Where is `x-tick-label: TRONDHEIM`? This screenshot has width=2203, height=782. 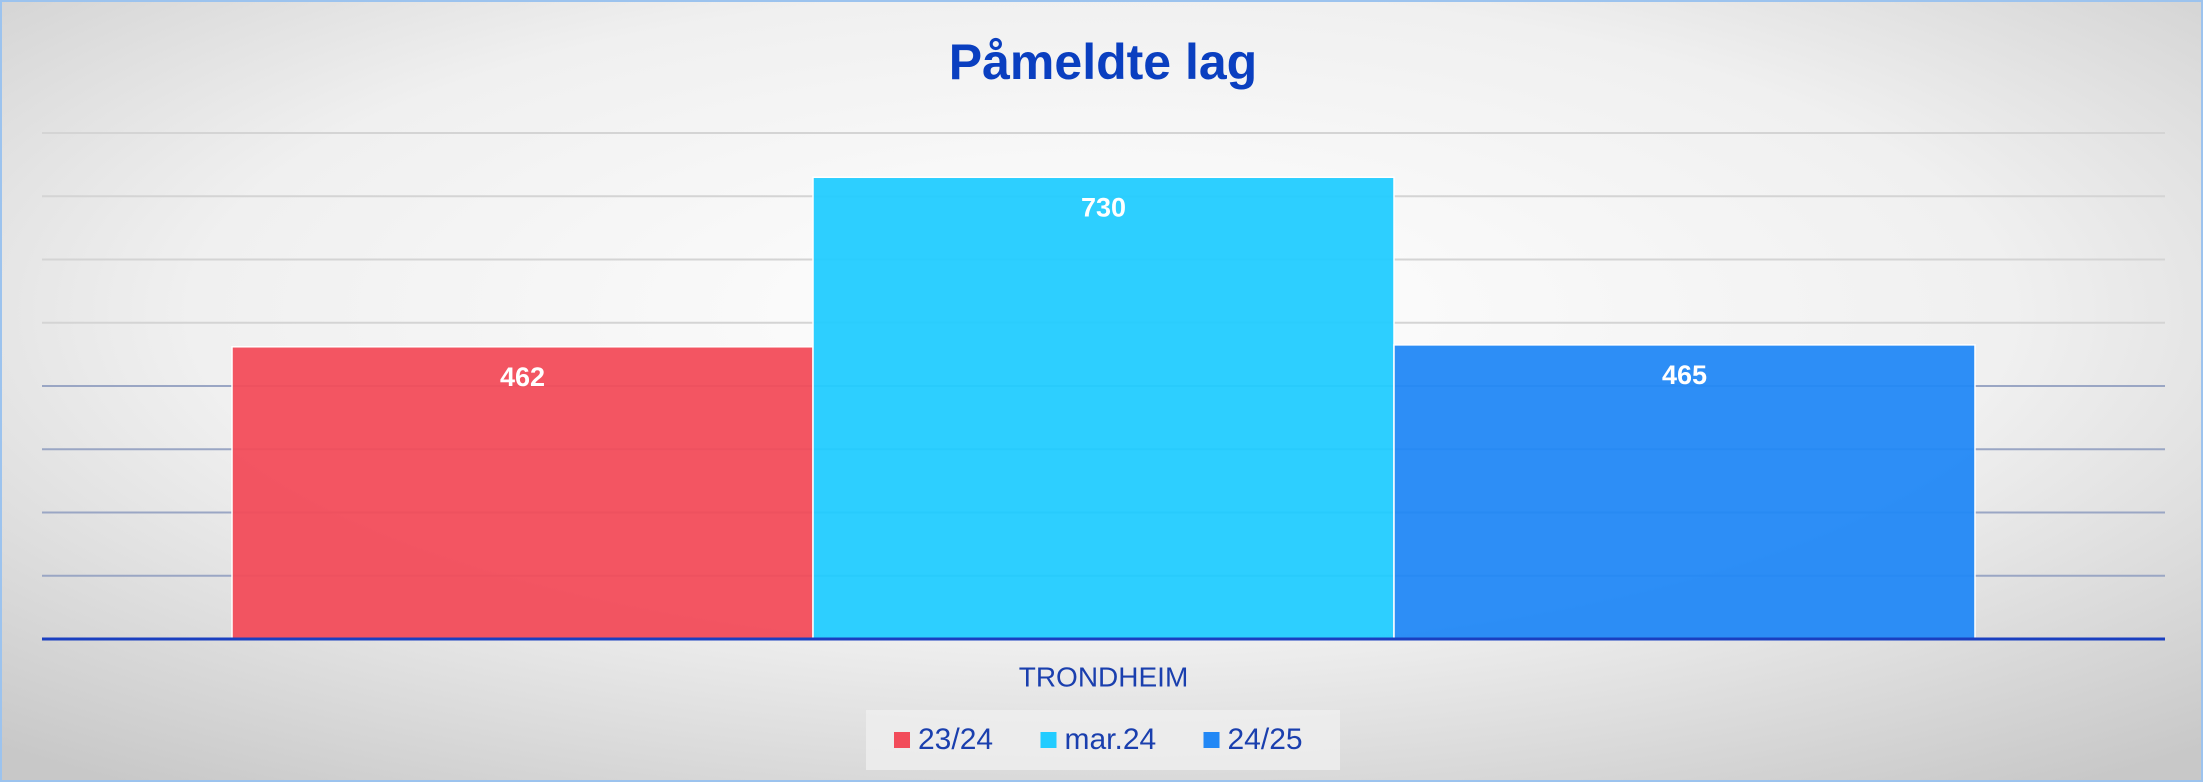 x-tick-label: TRONDHEIM is located at coordinates (1104, 676).